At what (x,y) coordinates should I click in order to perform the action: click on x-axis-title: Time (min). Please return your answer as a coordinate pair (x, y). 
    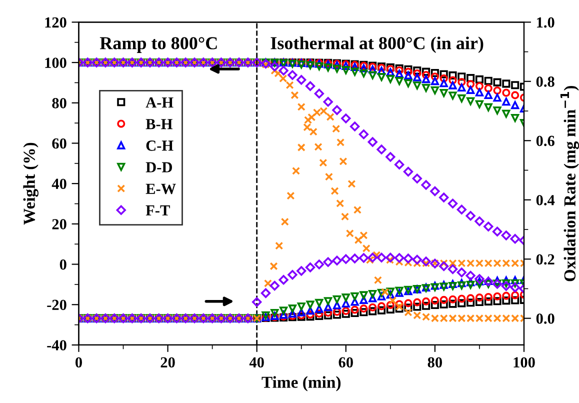
    Looking at the image, I should click on (301, 384).